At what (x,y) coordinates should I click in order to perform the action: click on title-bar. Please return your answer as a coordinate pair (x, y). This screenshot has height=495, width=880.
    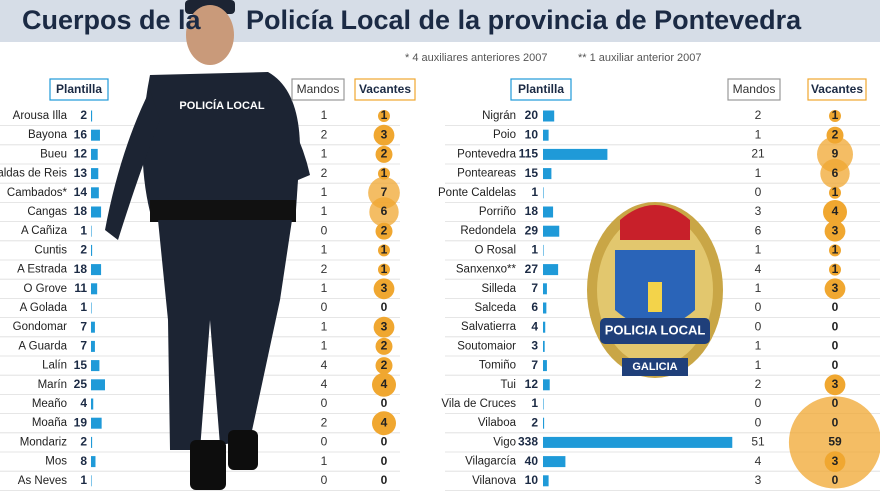
    Looking at the image, I should click on (440, 21).